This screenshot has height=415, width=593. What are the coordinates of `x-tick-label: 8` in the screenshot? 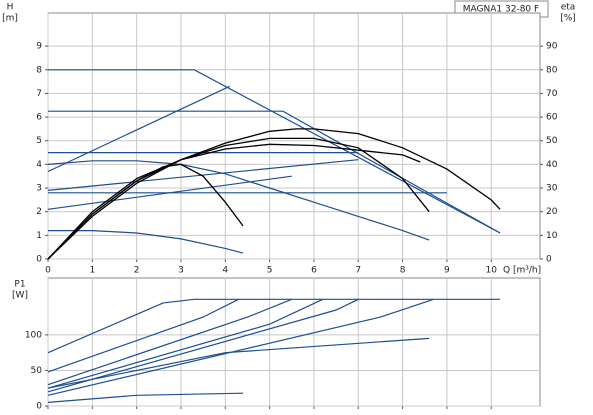 It's located at (403, 271).